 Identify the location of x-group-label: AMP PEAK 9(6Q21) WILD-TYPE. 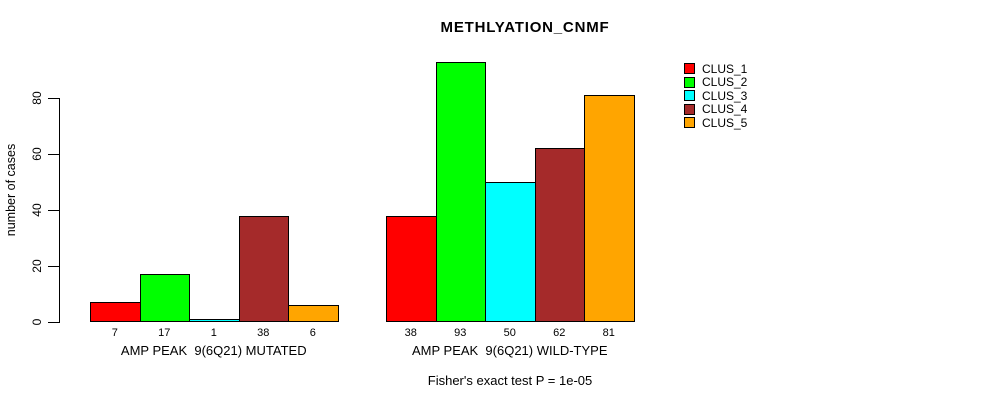
(509, 350).